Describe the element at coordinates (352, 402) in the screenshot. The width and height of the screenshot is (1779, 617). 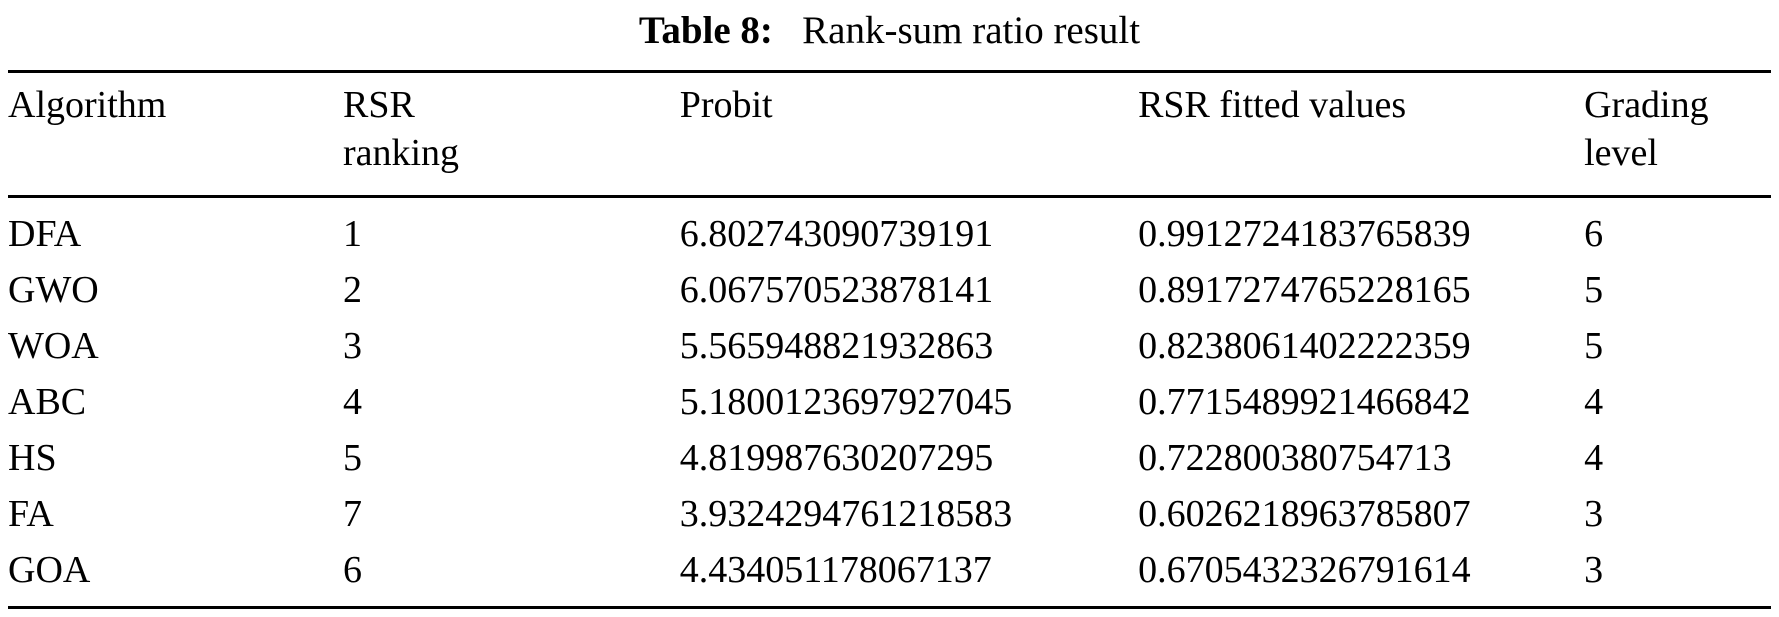
I see `cell-rsr-ranking: 4` at that location.